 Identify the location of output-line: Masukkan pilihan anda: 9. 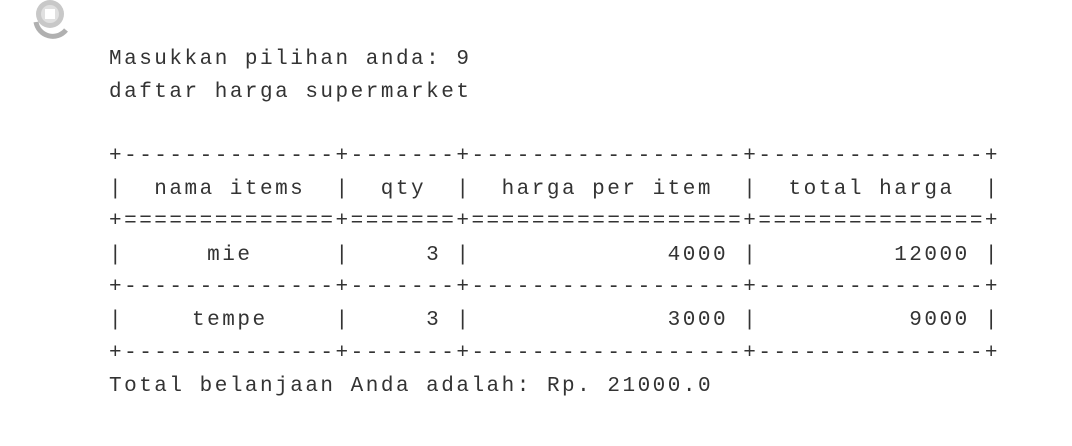
(290, 59).